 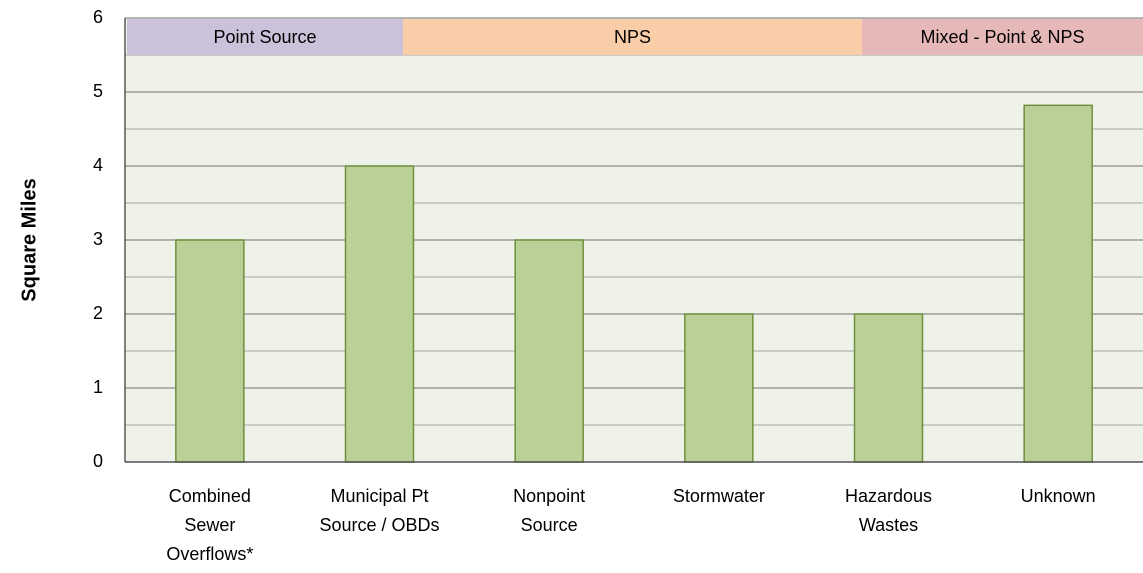 I want to click on y-tick-label: 5, so click(x=98, y=91).